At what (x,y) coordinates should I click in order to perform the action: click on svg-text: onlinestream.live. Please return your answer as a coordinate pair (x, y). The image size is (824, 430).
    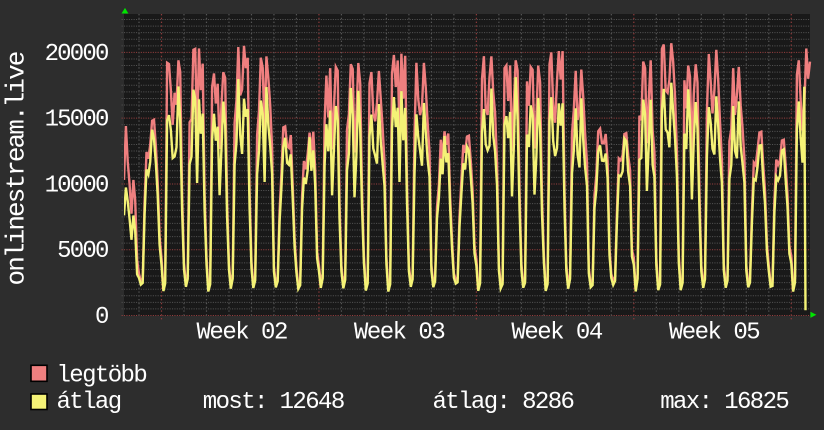
    Looking at the image, I should click on (17, 168).